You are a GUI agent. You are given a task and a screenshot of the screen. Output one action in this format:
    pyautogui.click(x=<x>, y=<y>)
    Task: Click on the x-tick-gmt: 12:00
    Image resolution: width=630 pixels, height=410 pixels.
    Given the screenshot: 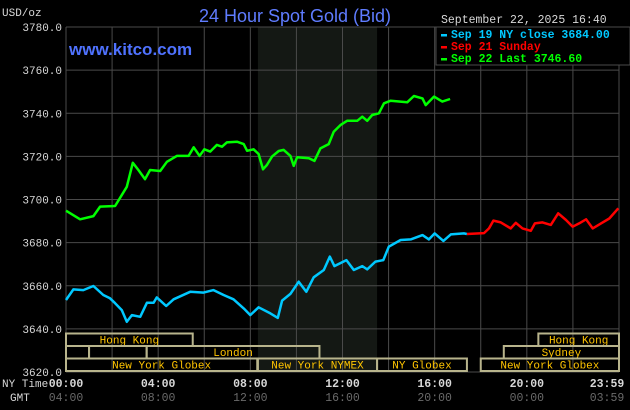 What is the action you would take?
    pyautogui.click(x=250, y=398)
    